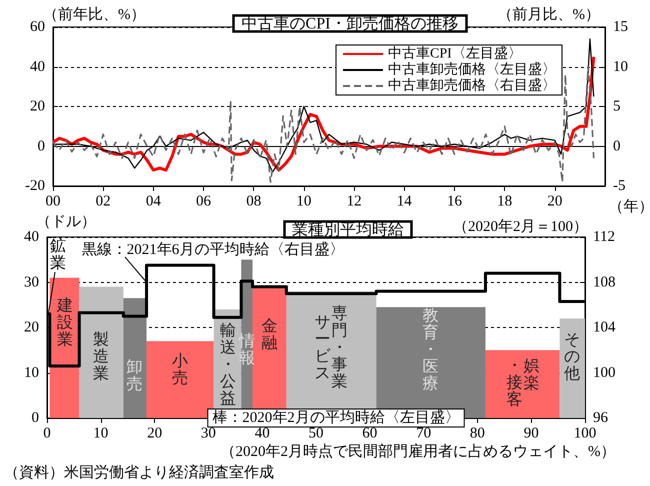 The image size is (650, 486). What do you see at coordinates (604, 328) in the screenshot?
I see `y2-tick-label: 104` at bounding box center [604, 328].